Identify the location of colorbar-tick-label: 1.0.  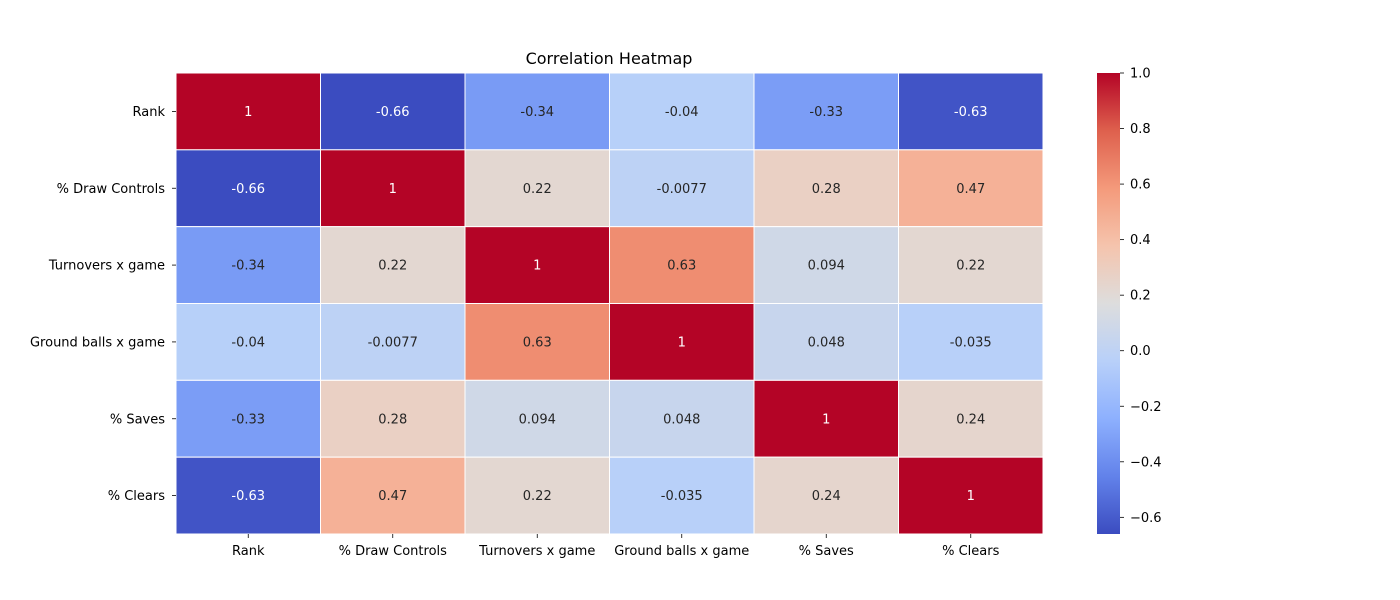
(1140, 74).